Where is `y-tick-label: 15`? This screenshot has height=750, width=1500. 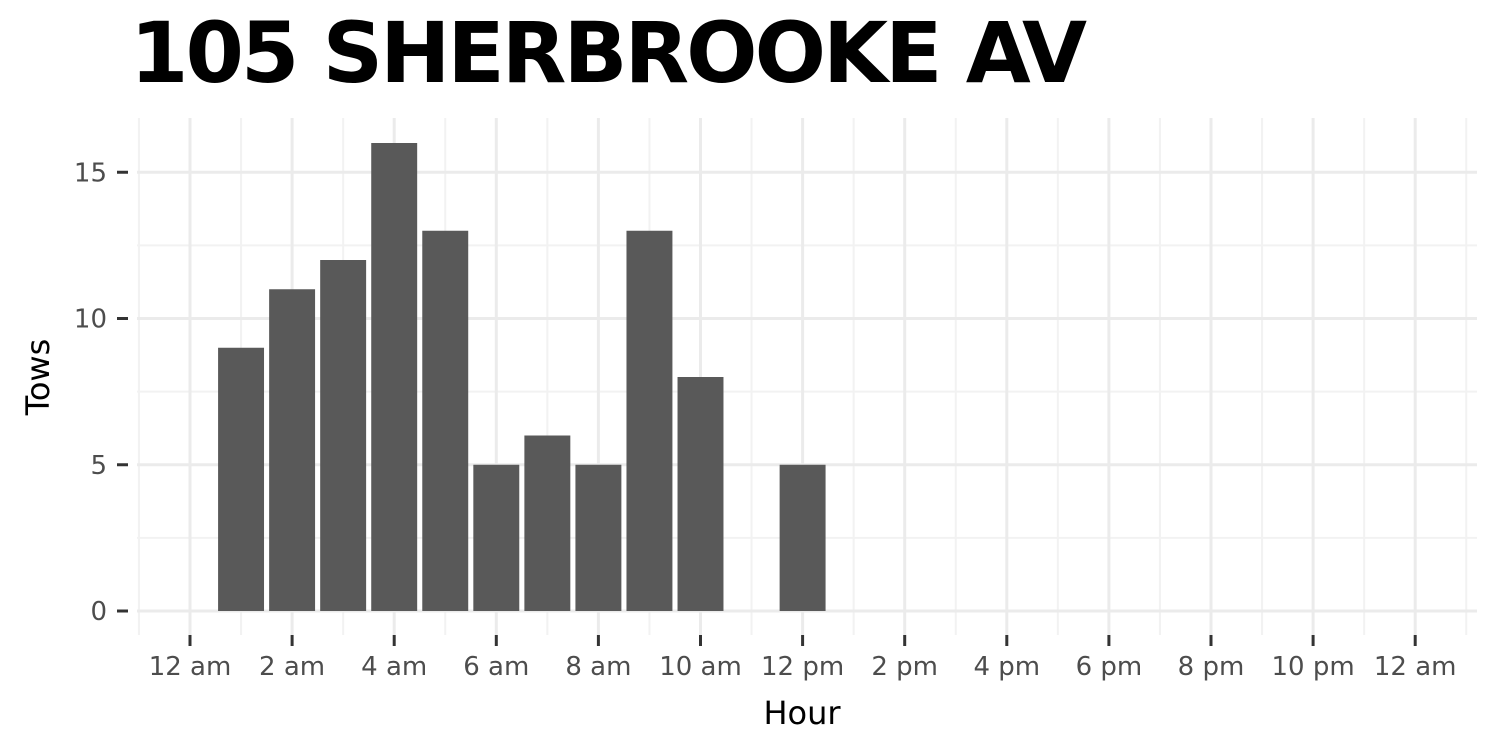
y-tick-label: 15 is located at coordinates (90, 173).